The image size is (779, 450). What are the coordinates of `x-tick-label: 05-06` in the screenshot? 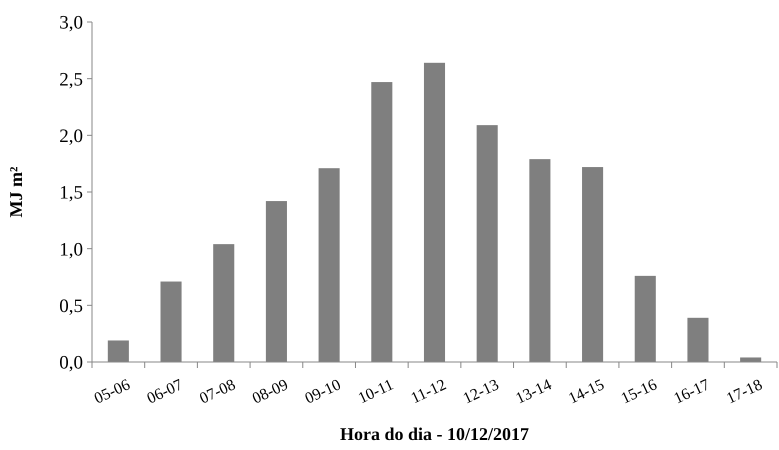 It's located at (112, 392).